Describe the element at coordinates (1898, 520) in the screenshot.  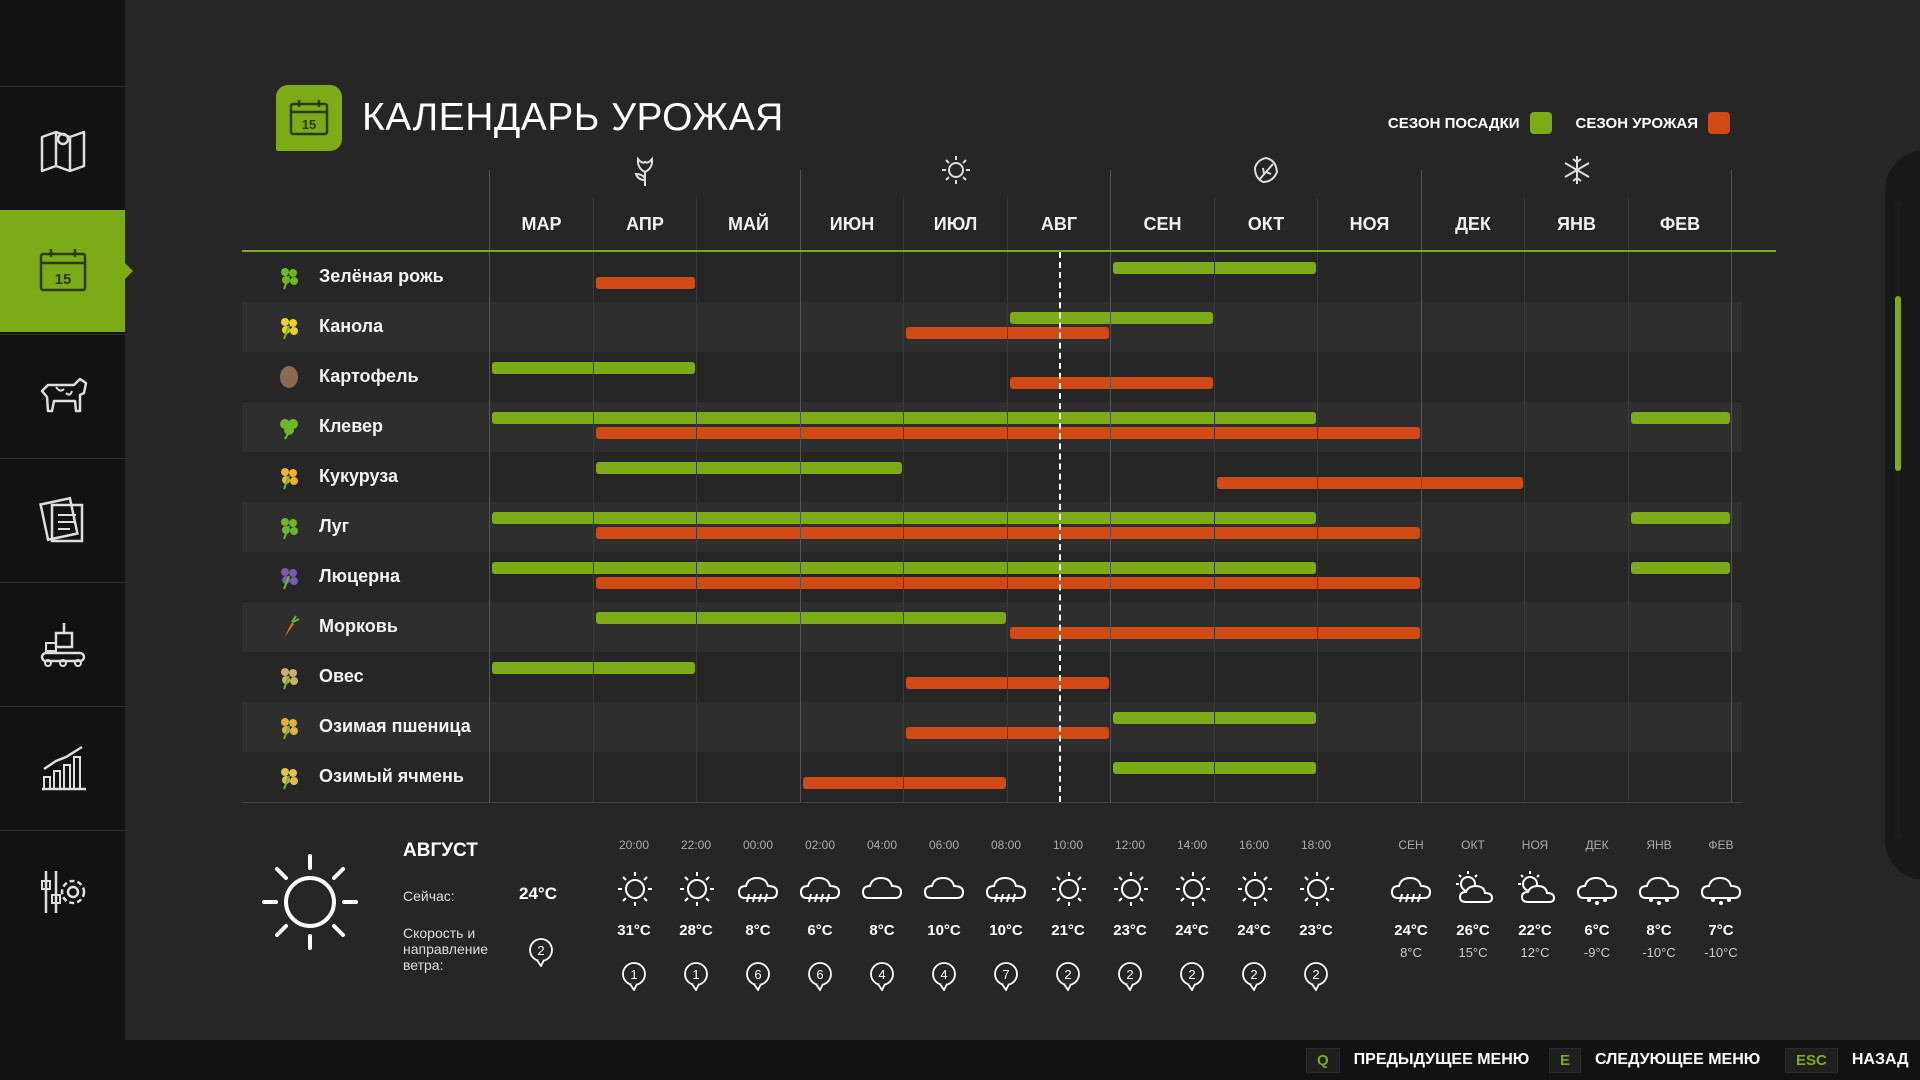
I see `scrollbar-track` at that location.